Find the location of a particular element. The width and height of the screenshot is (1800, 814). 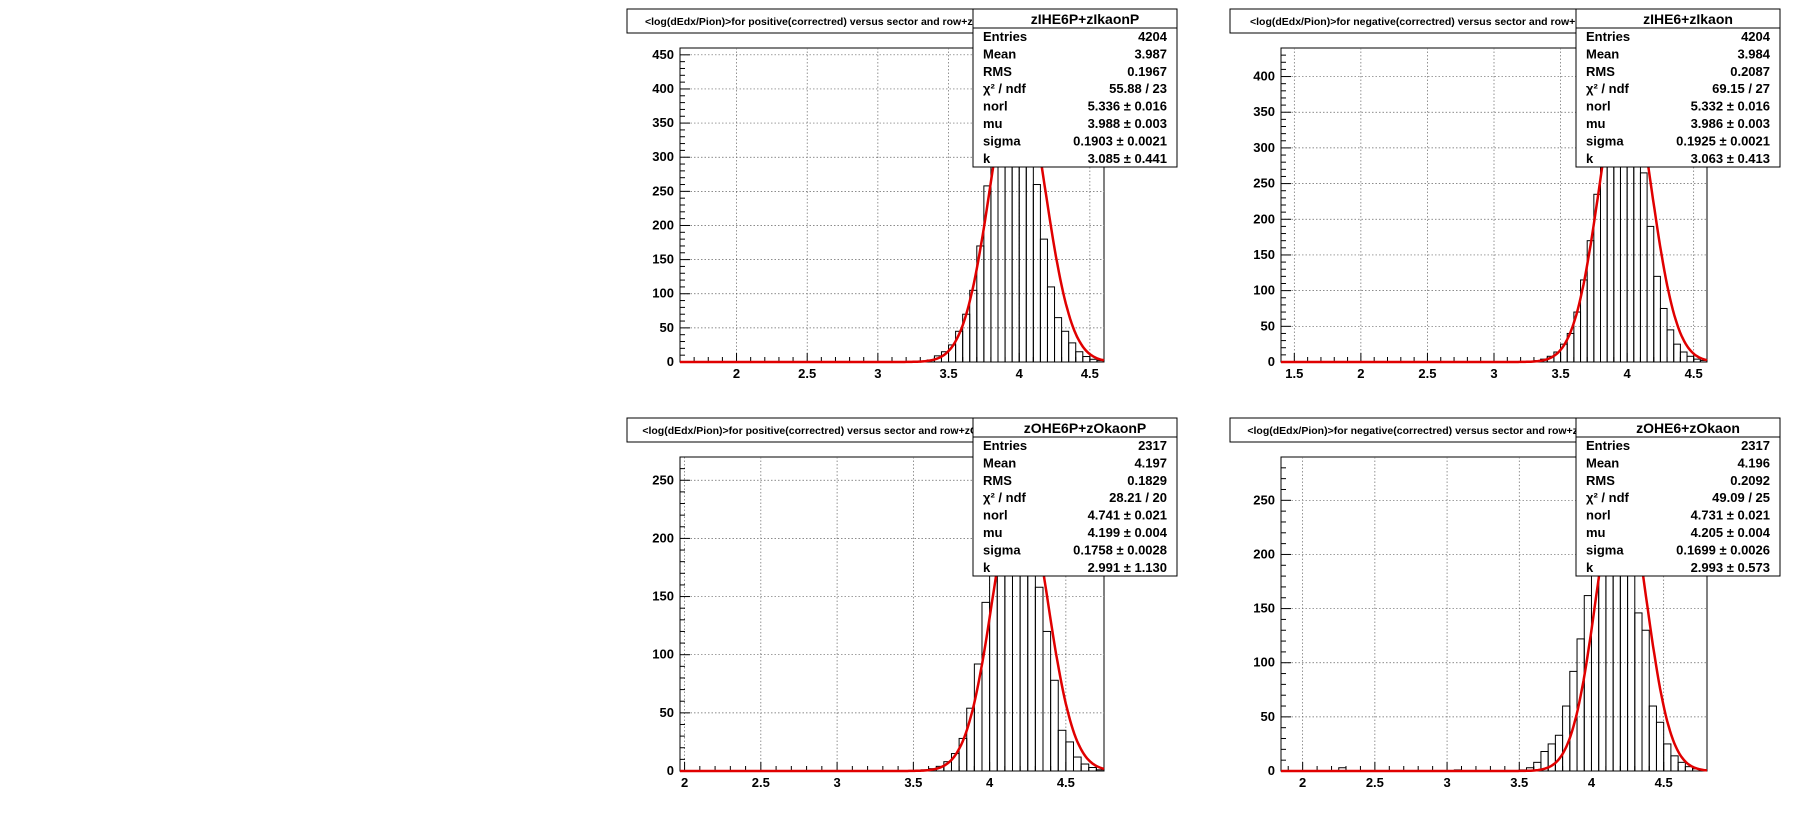

stats-label: Mean is located at coordinates (999, 53).